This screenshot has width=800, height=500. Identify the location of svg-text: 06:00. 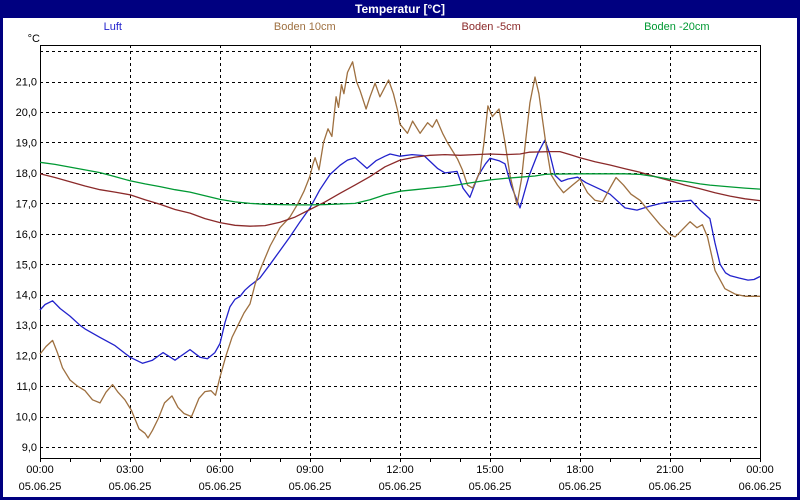
(220, 470).